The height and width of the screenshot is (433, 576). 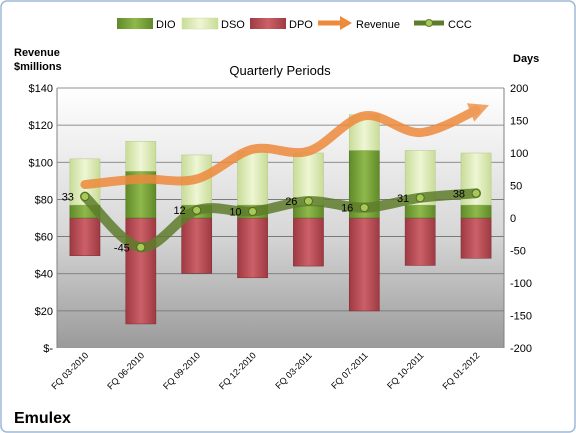 What do you see at coordinates (519, 154) in the screenshot?
I see `right-tick-label: 100` at bounding box center [519, 154].